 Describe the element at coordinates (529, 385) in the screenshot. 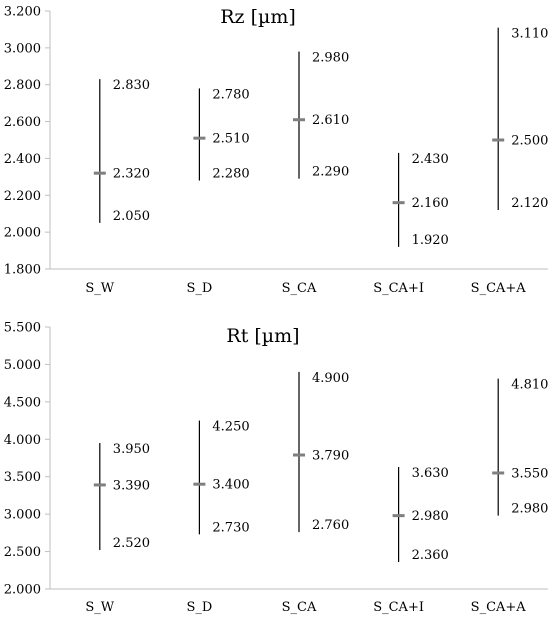

I see `max-value-label: 4.810` at that location.